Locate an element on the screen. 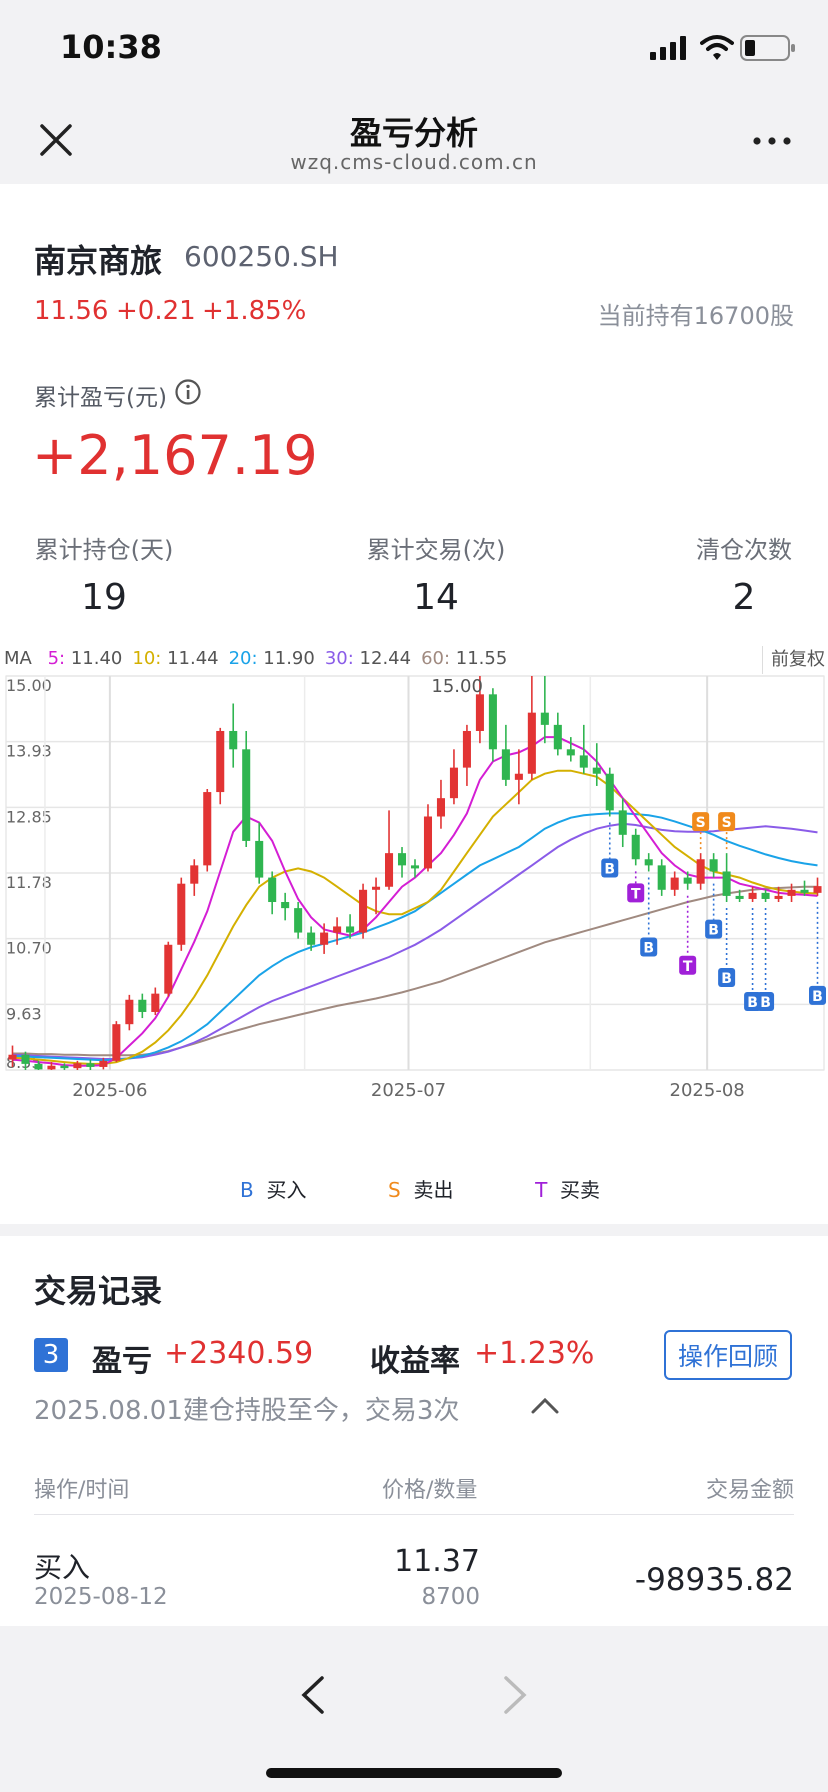 Image resolution: width=828 pixels, height=1792 pixels. header-action-time: 操作/时间 is located at coordinates (82, 1490).